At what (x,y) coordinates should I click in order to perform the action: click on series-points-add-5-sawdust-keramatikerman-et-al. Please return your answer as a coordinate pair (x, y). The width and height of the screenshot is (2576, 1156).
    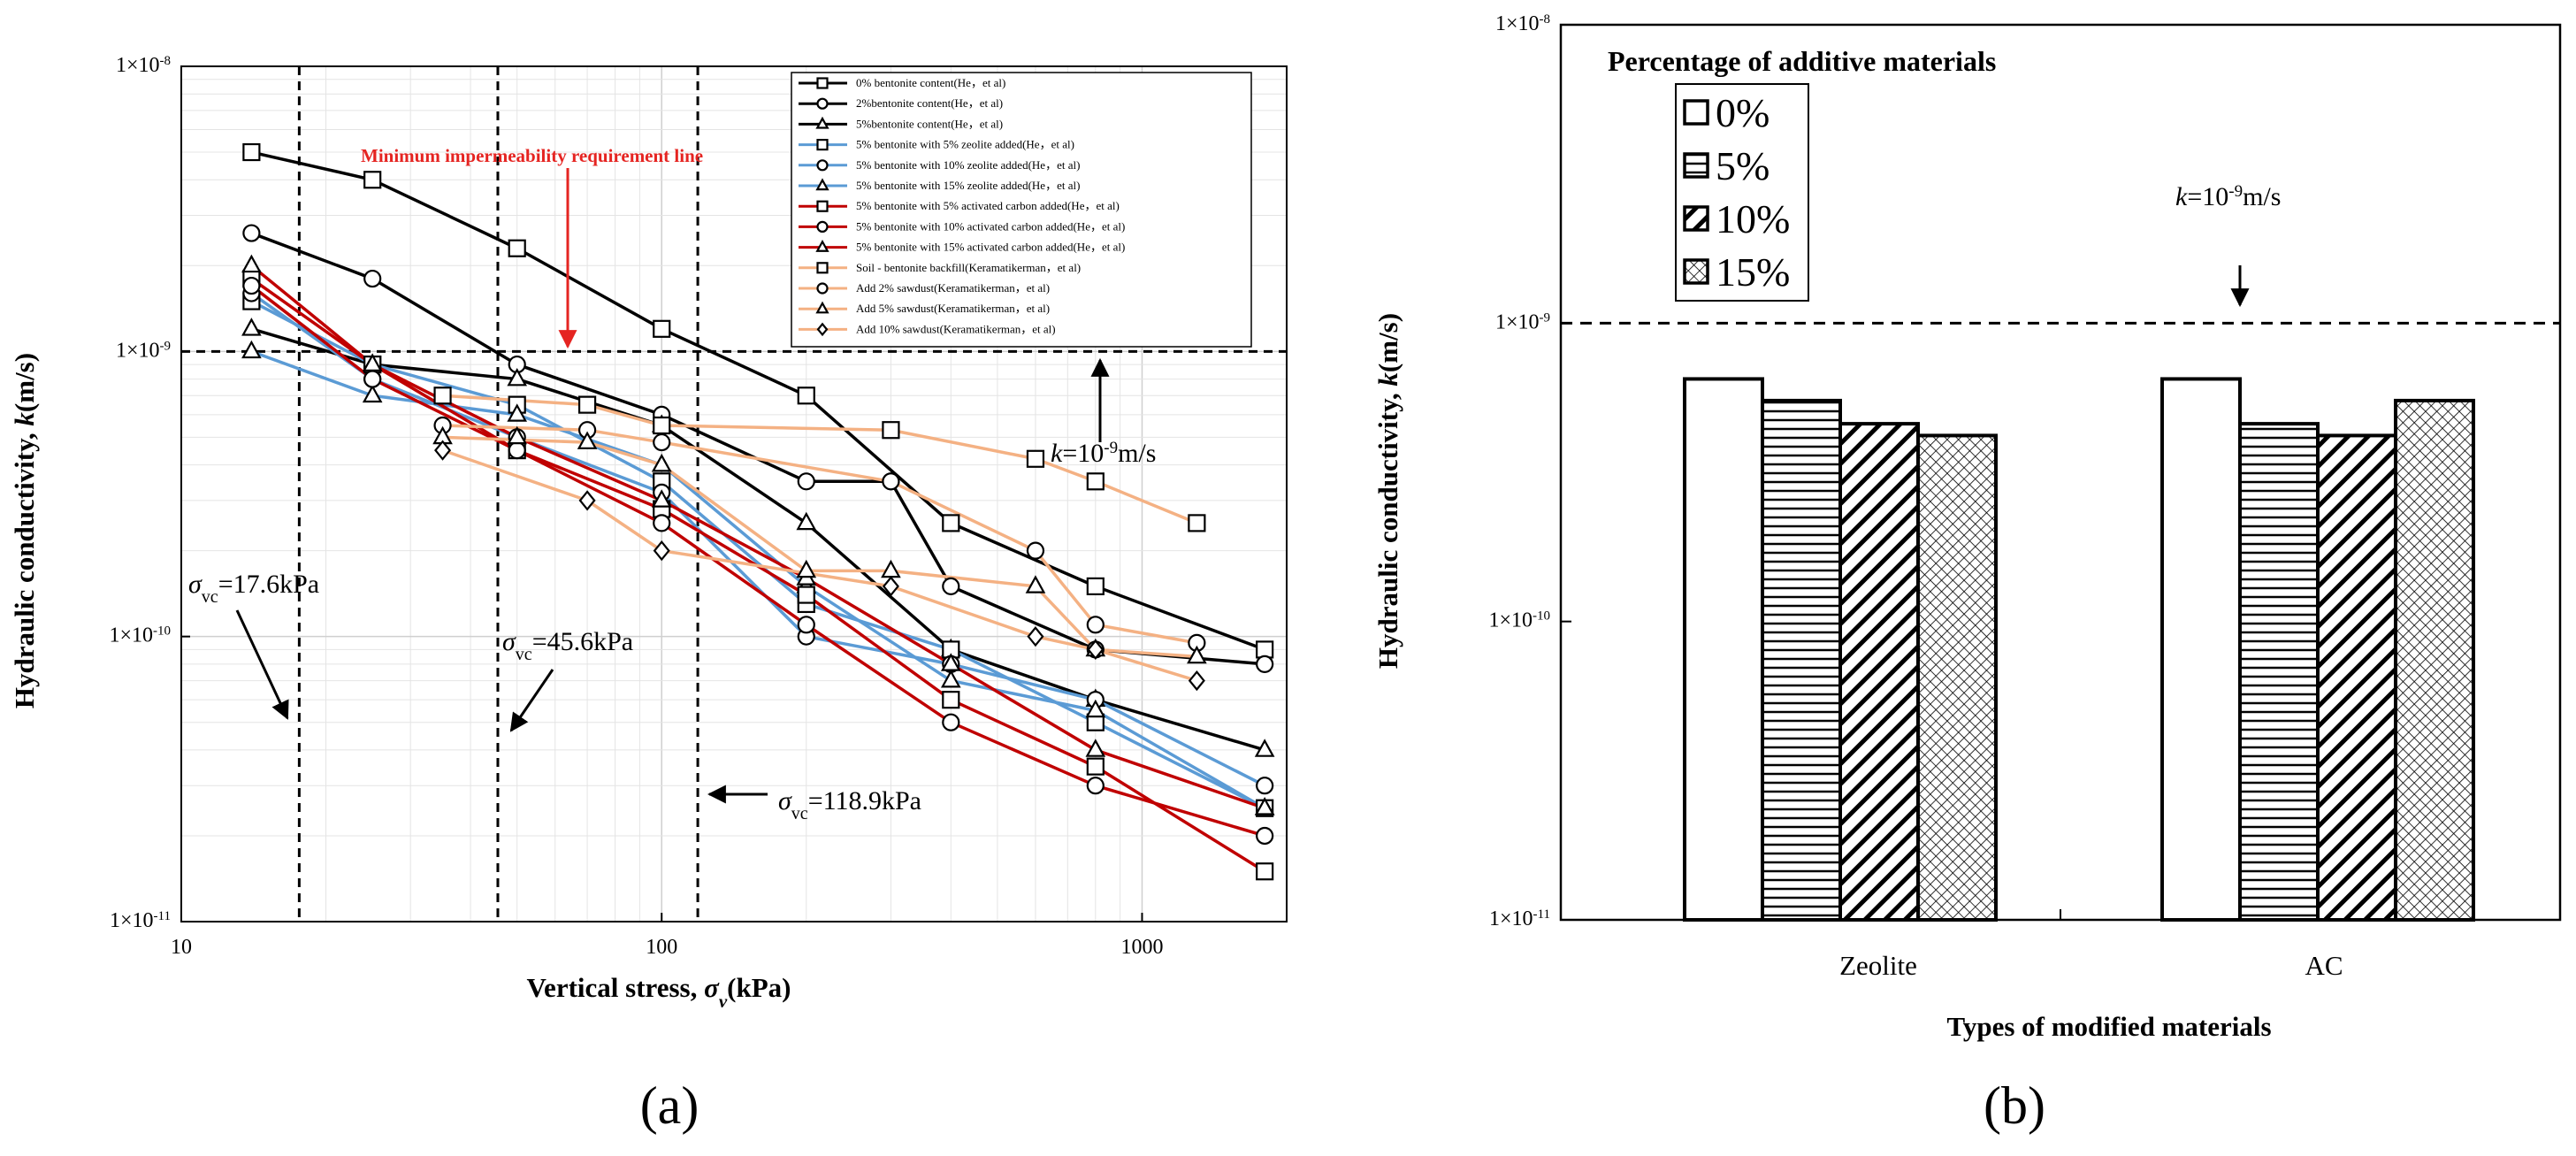
    Looking at the image, I should click on (820, 544).